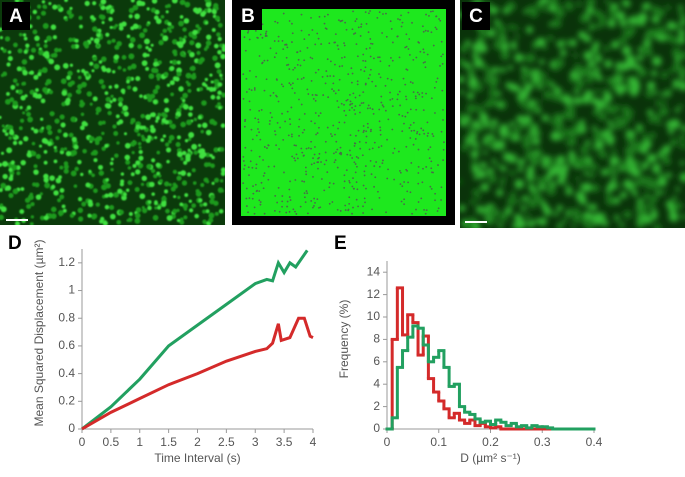 Image resolution: width=685 pixels, height=477 pixels. Describe the element at coordinates (66, 345) in the screenshot. I see `y-tick-label: 0.6` at that location.